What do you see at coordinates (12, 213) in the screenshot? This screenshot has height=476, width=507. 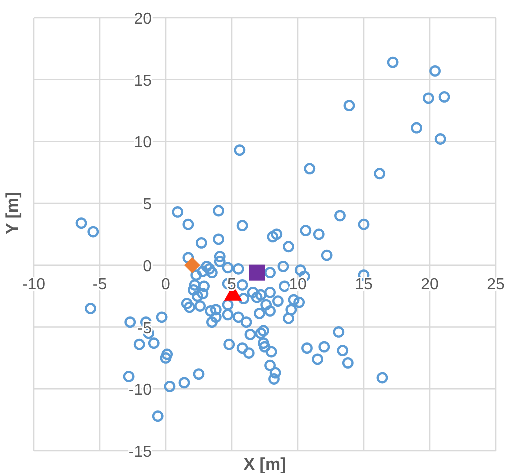 I see `y-axis-title: Y [m]` at bounding box center [12, 213].